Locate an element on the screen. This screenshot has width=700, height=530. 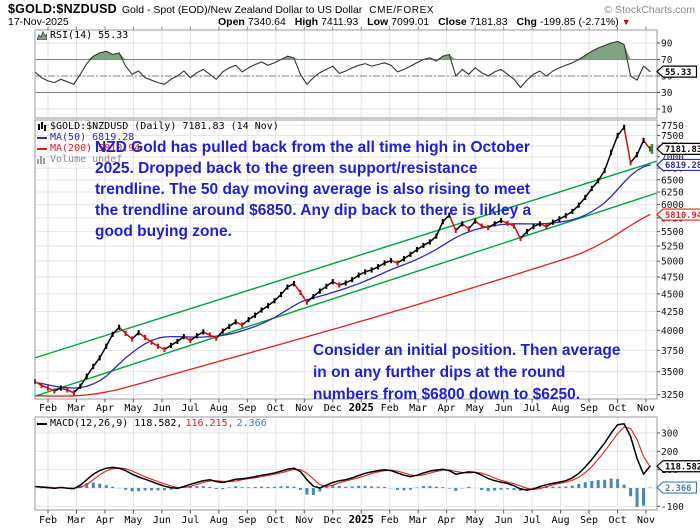
open-value: 7340.64 is located at coordinates (266, 22).